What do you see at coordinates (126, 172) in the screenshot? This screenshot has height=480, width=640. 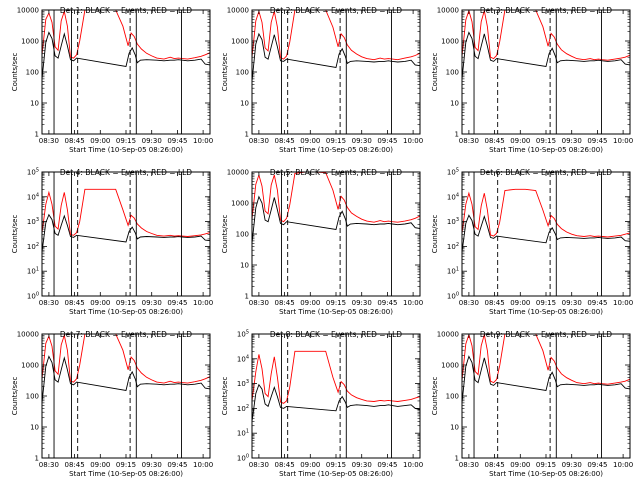 I see `panel-title: Det 4: BLACK = Events, RED = LLD` at bounding box center [126, 172].